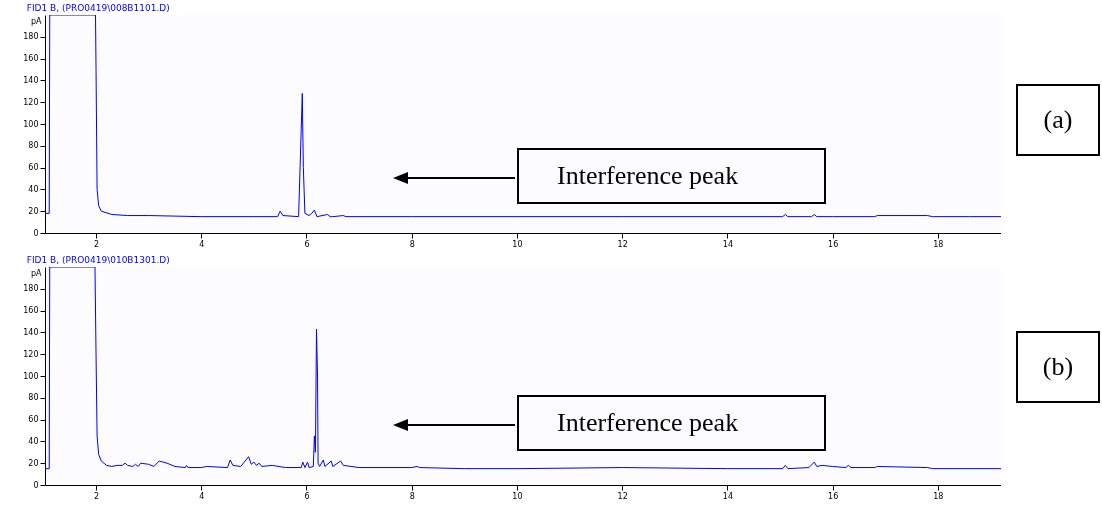 Image resolution: width=1102 pixels, height=517 pixels. Describe the element at coordinates (1058, 367) in the screenshot. I see `text-box: (b)` at that location.